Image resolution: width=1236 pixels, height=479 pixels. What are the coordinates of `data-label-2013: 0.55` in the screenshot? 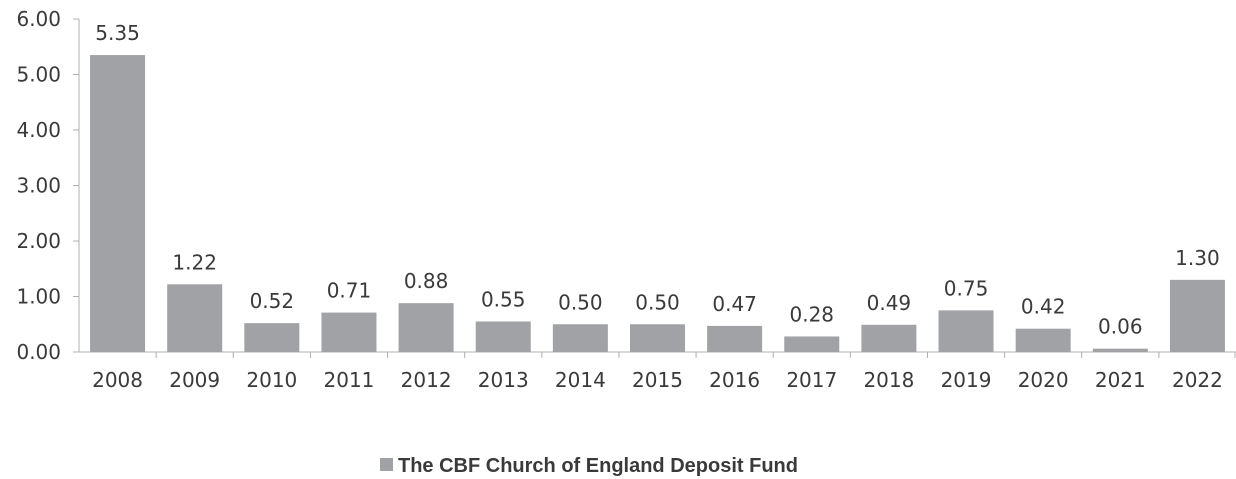 It's located at (503, 299).